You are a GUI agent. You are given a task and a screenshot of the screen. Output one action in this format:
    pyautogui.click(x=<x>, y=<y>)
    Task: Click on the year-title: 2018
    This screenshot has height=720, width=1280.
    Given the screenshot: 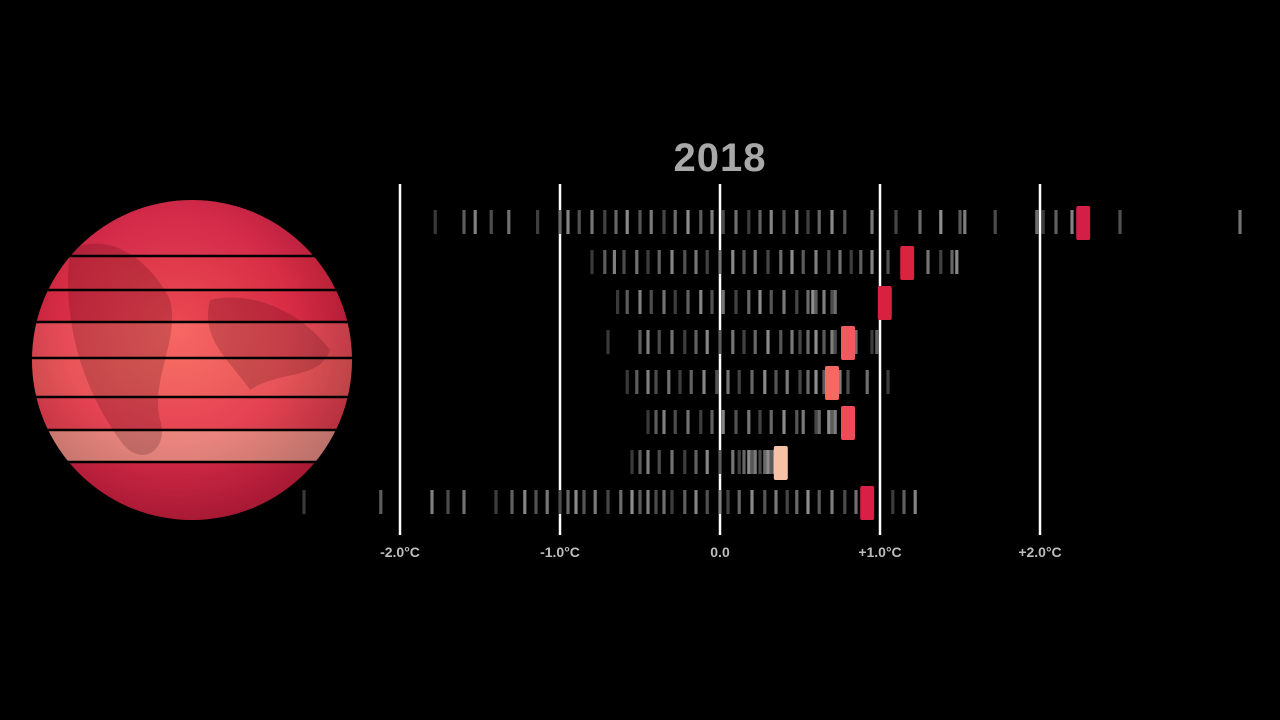 What is the action you would take?
    pyautogui.click(x=720, y=158)
    